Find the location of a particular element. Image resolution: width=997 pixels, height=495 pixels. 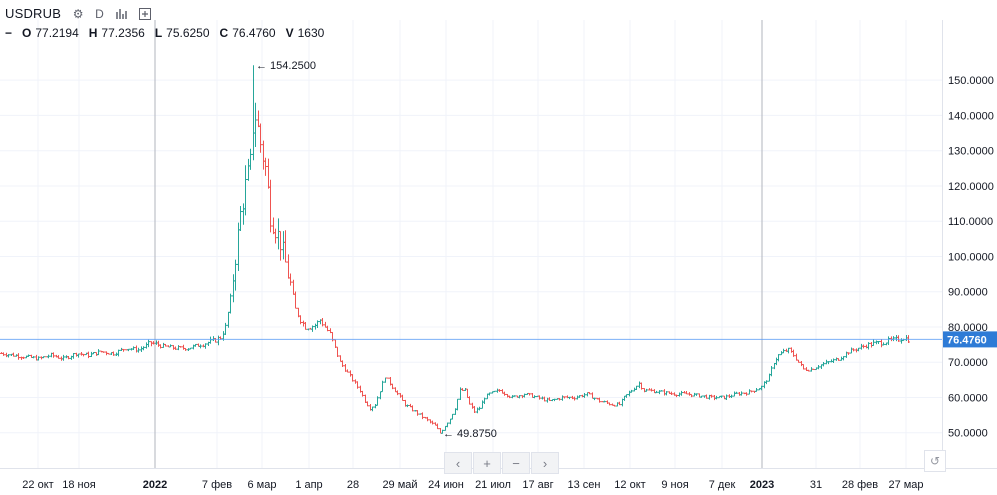

x-tick-label: 17 авг is located at coordinates (537, 485).